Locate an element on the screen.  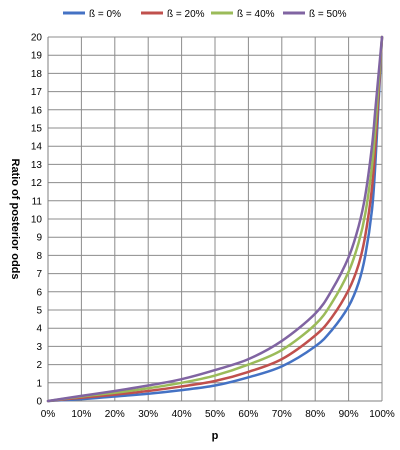
x-tick-label: 90% is located at coordinates (349, 414).